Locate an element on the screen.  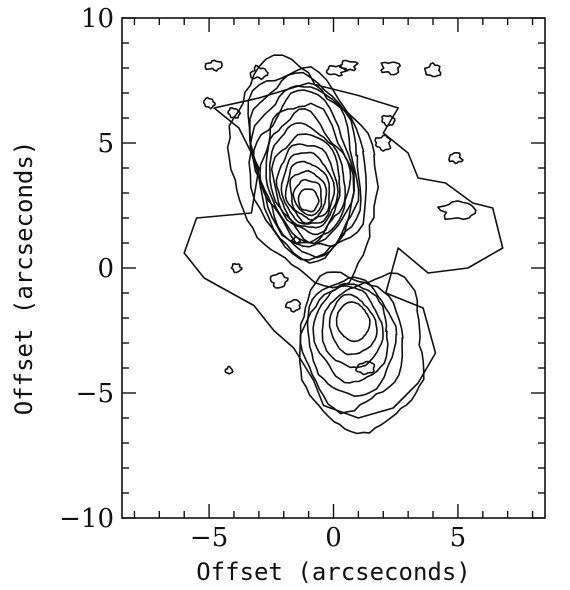
x-tick-label: −5 is located at coordinates (209, 538).